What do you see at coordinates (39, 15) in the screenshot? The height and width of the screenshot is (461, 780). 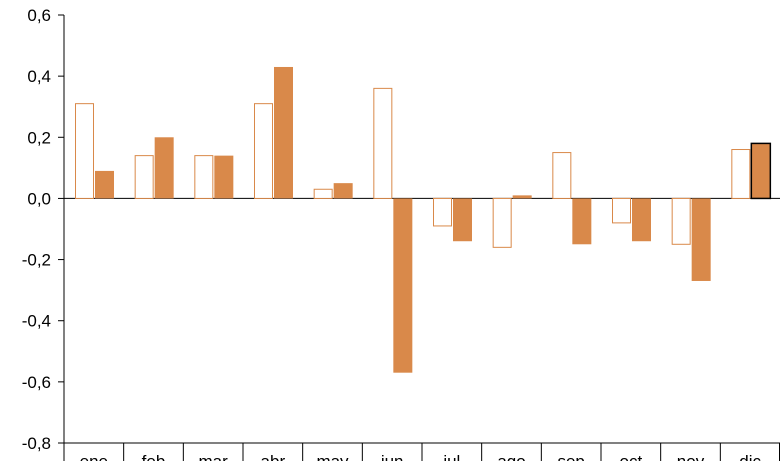 I see `y-tick-label: 0,6` at bounding box center [39, 15].